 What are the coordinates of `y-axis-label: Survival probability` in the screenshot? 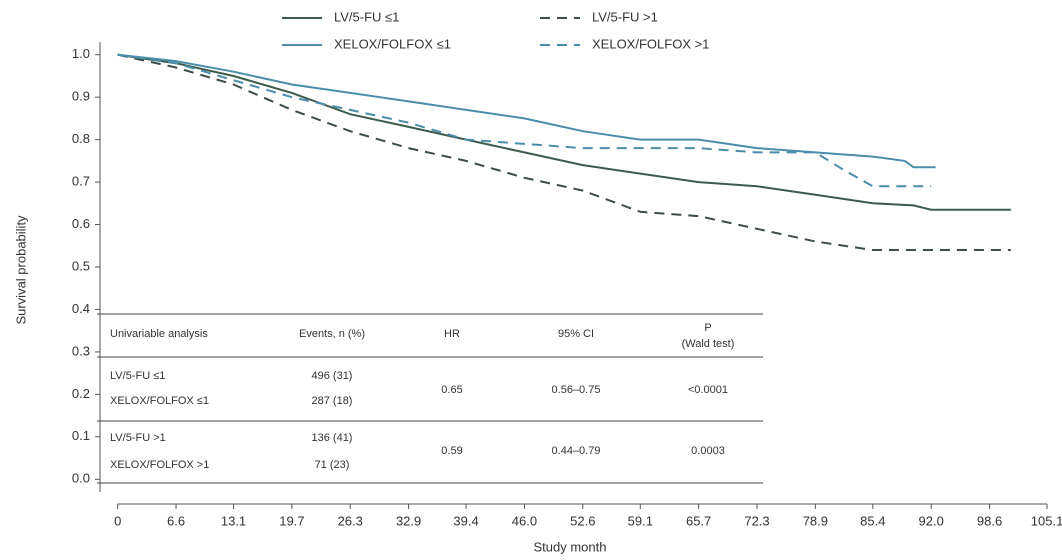 It's located at (20, 270).